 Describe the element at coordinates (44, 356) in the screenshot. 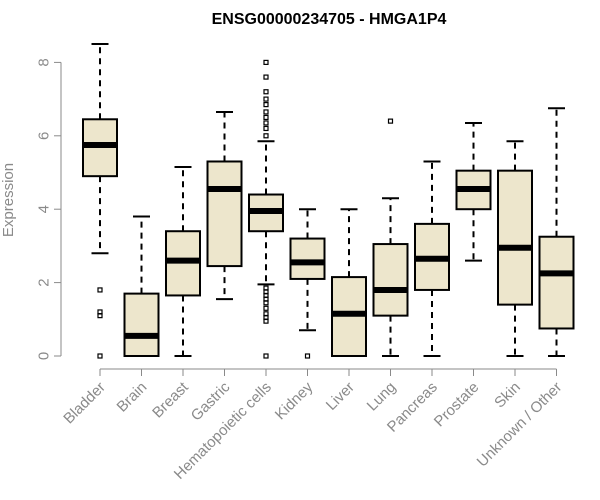

I see `y-tick-label: 0` at that location.